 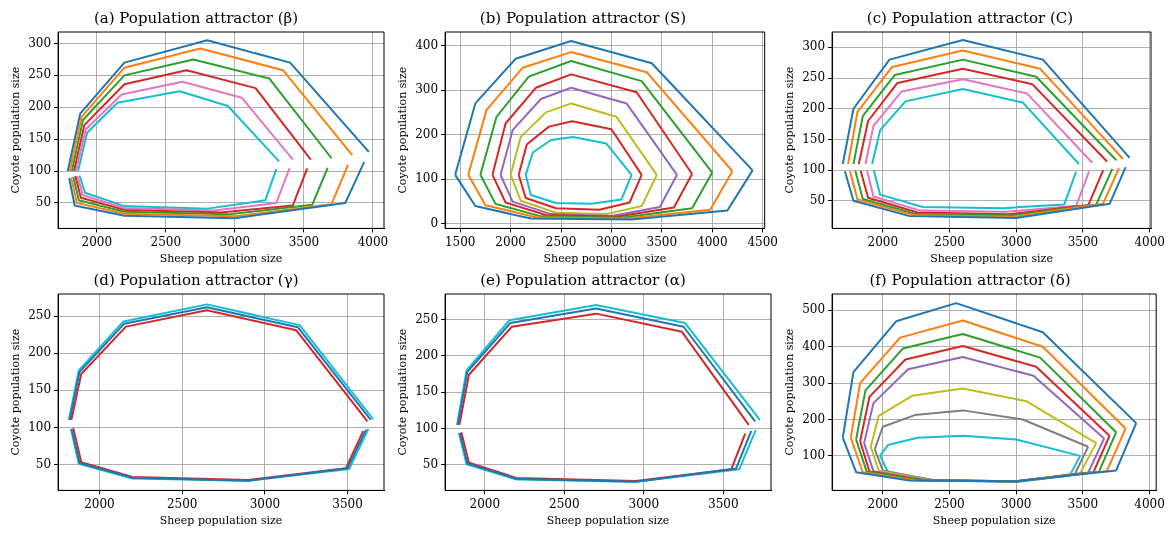 What do you see at coordinates (814, 309) in the screenshot?
I see `y-tick-label: 500` at bounding box center [814, 309].